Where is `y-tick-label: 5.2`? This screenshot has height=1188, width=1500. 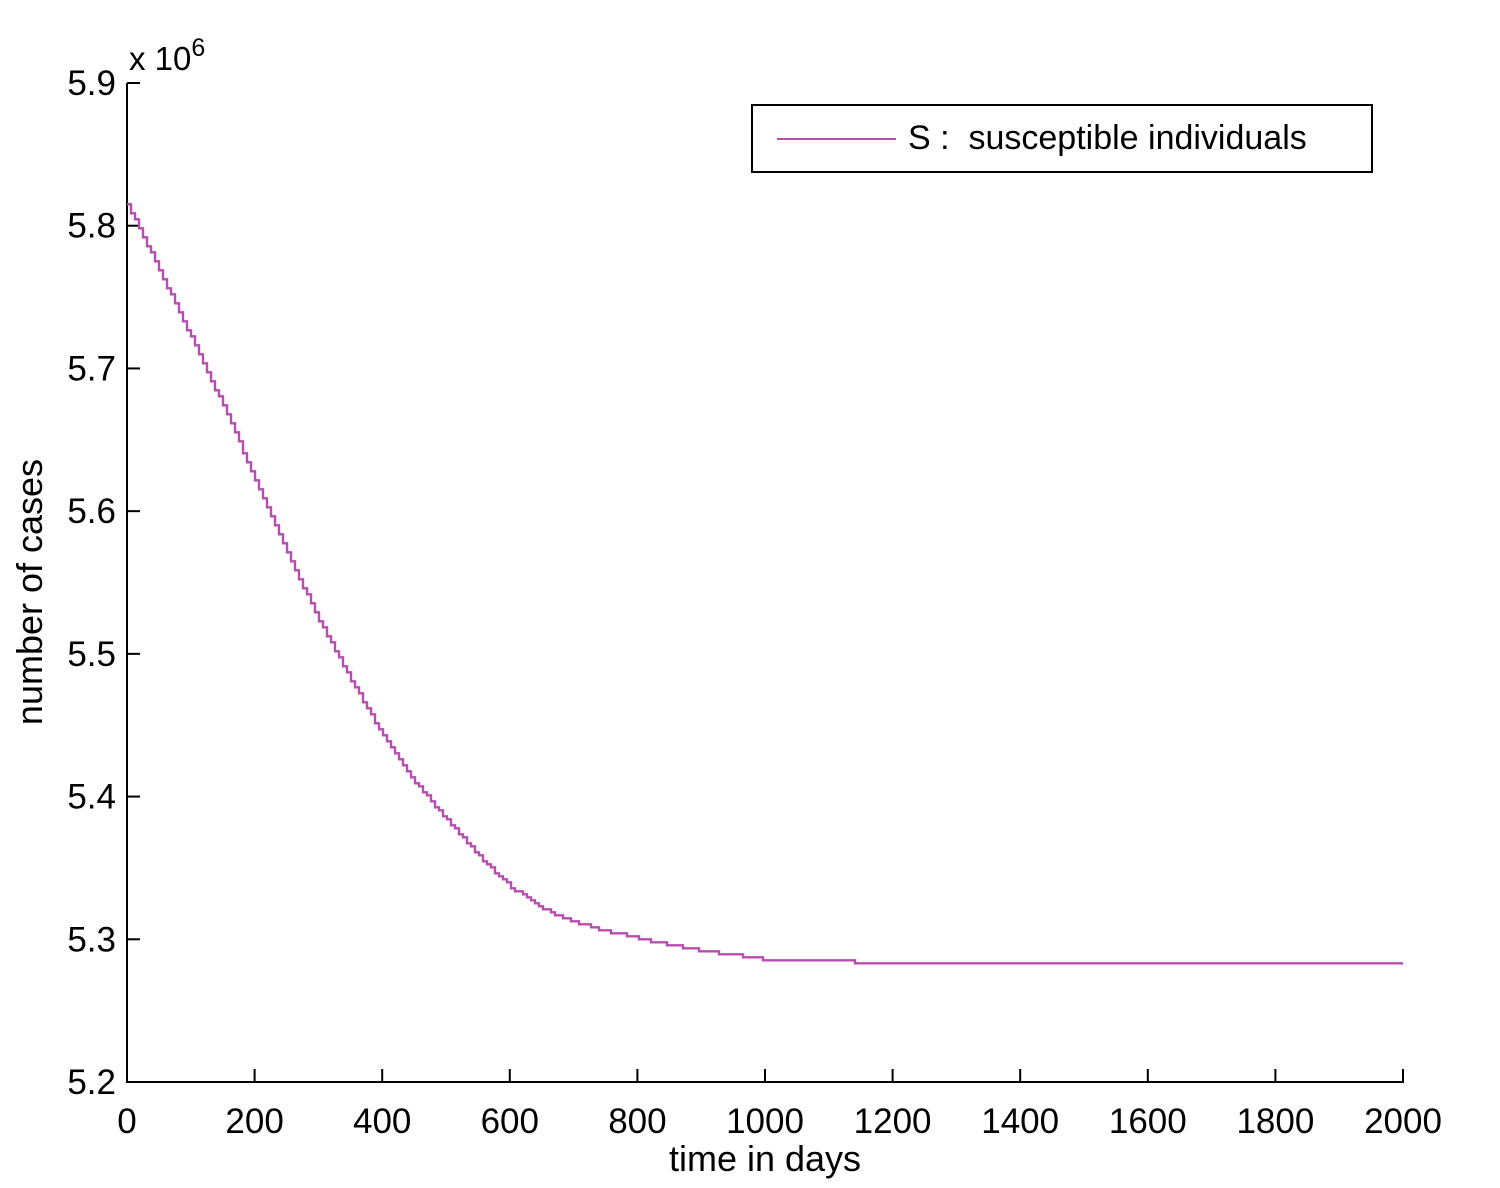
y-tick-label: 5.2 is located at coordinates (91, 1082).